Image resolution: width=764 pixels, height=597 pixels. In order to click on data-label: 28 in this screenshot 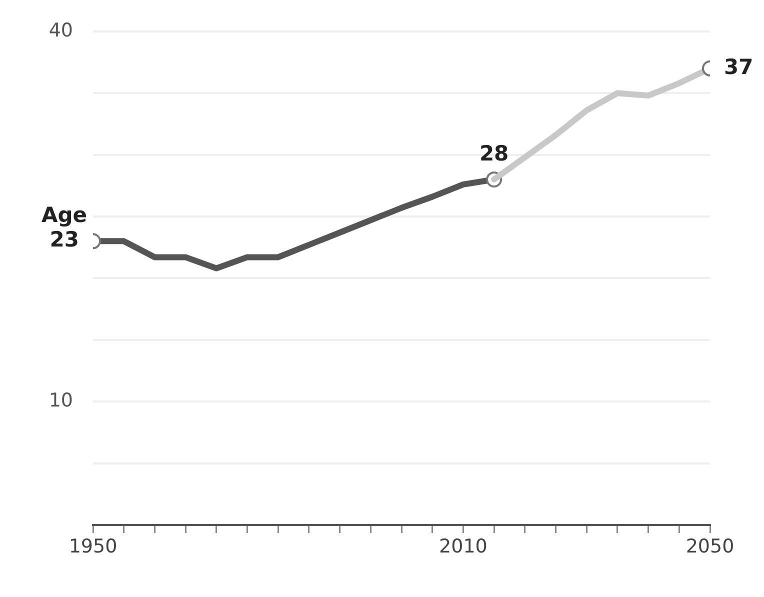, I will do `click(494, 153)`.